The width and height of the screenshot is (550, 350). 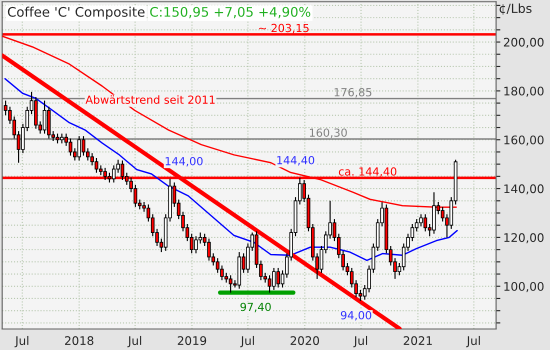 I want to click on annotation: Abwärtstrend seit 2011, so click(x=150, y=99).